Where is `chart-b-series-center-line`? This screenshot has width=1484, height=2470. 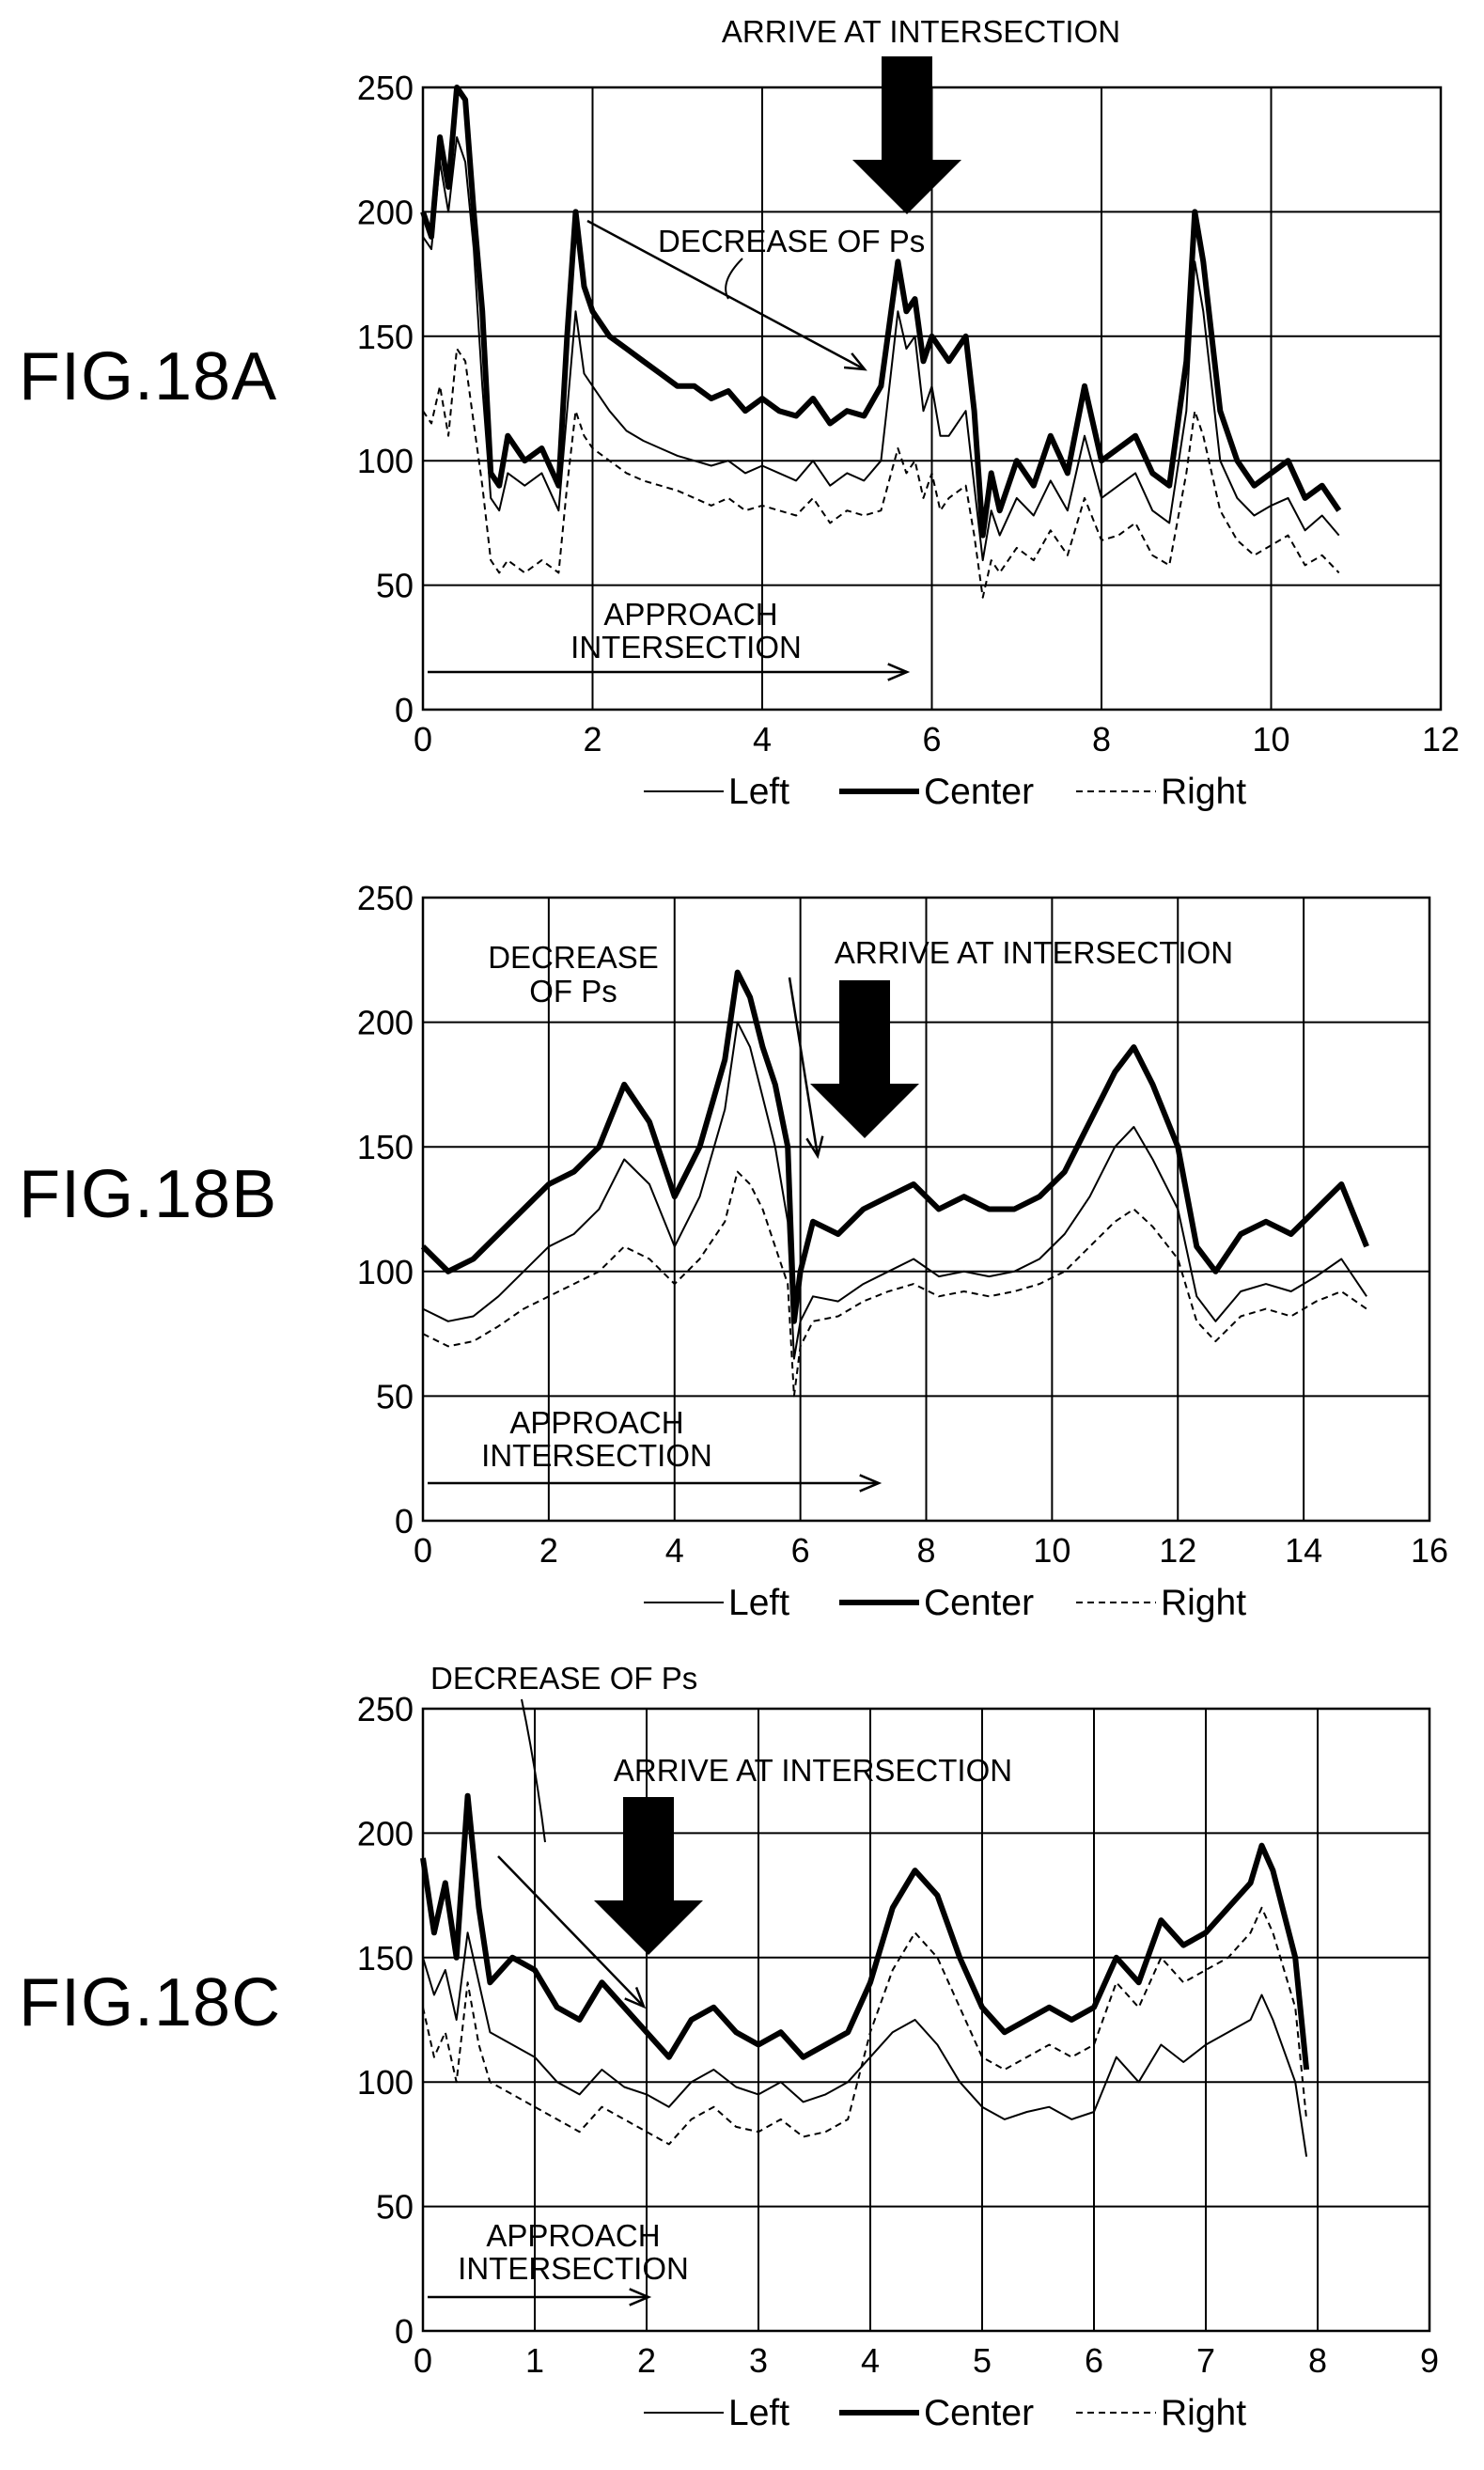
chart-b-series-center-line is located at coordinates (894, 1146).